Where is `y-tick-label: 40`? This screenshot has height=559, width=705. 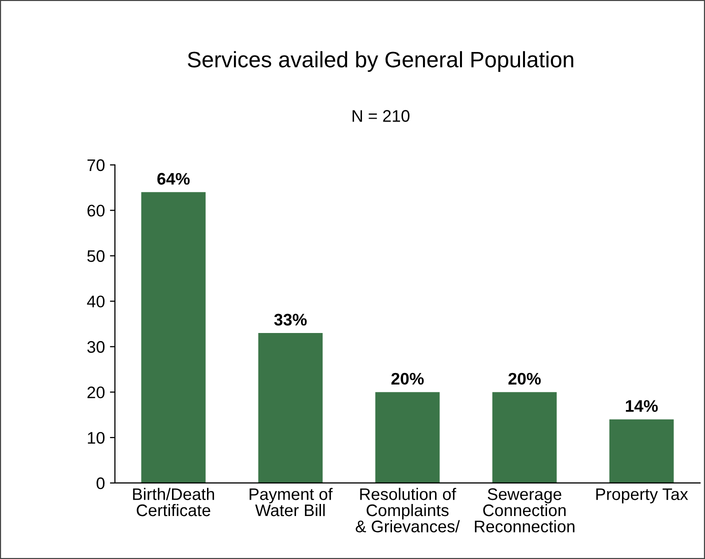
y-tick-label: 40 is located at coordinates (96, 302).